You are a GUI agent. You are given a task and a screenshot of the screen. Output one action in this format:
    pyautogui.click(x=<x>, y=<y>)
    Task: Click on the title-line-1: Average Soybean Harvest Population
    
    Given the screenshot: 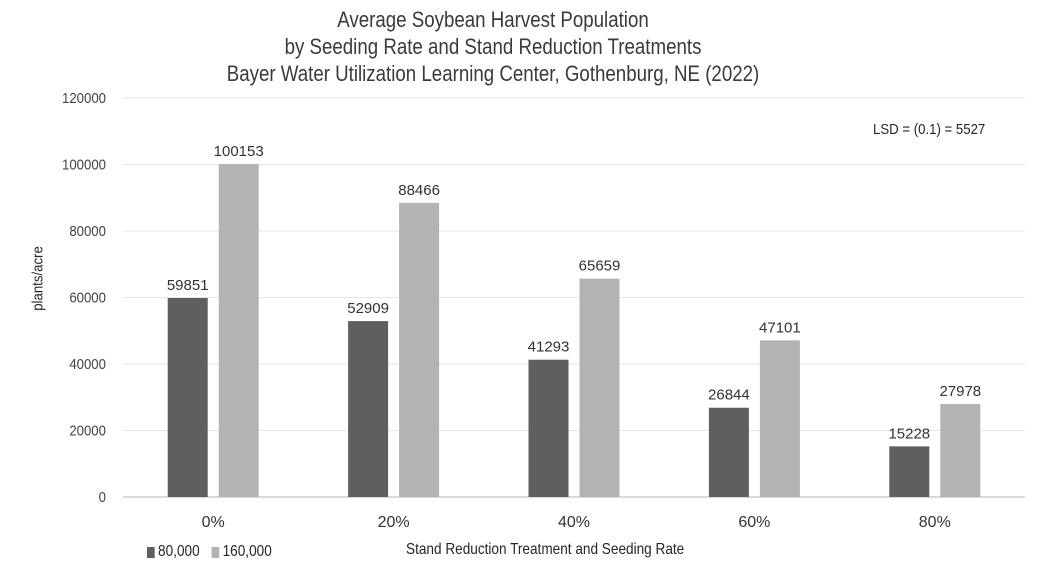 What is the action you would take?
    pyautogui.click(x=493, y=19)
    